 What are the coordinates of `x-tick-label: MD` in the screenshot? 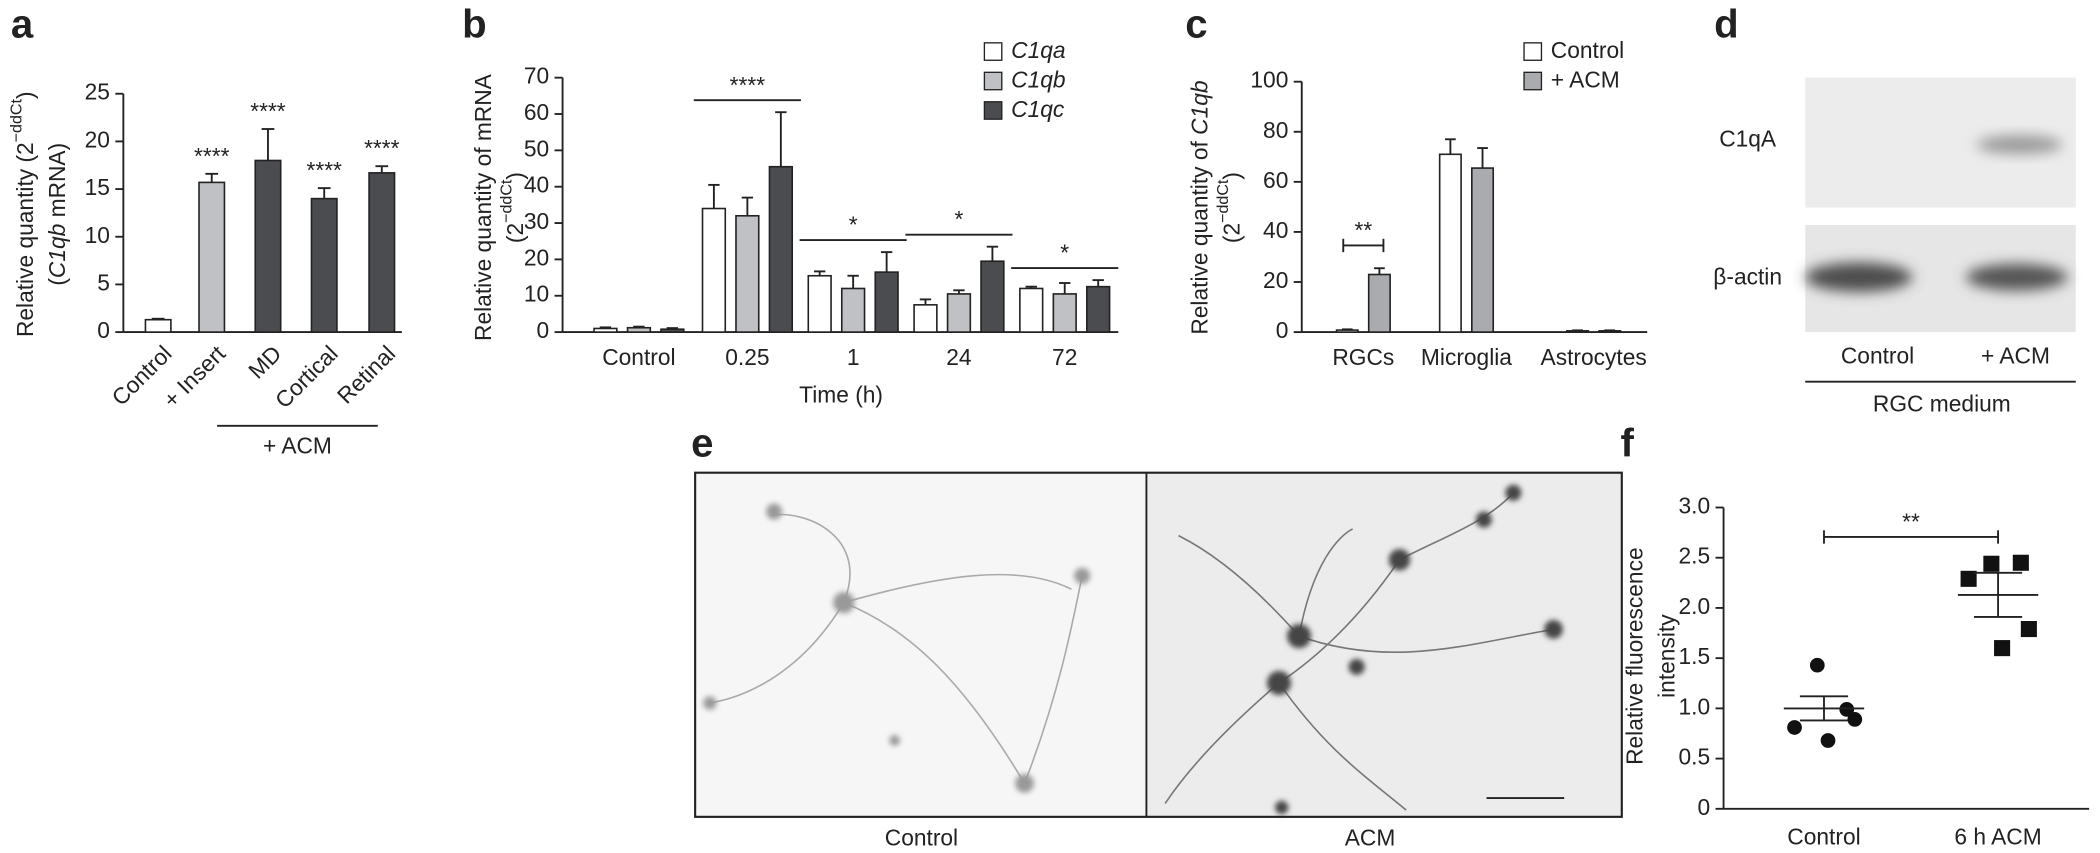 It's located at (264, 361).